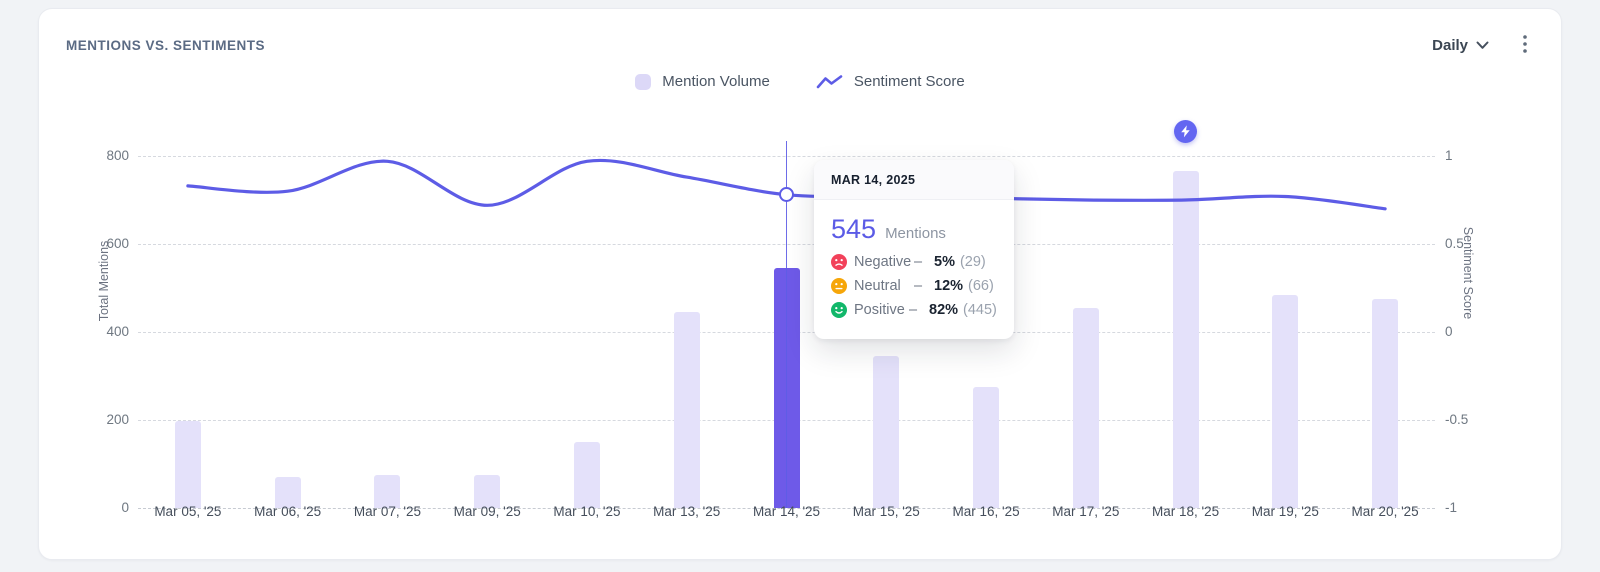  I want to click on x-axis-tick-label: Mar 06, '25, so click(288, 511).